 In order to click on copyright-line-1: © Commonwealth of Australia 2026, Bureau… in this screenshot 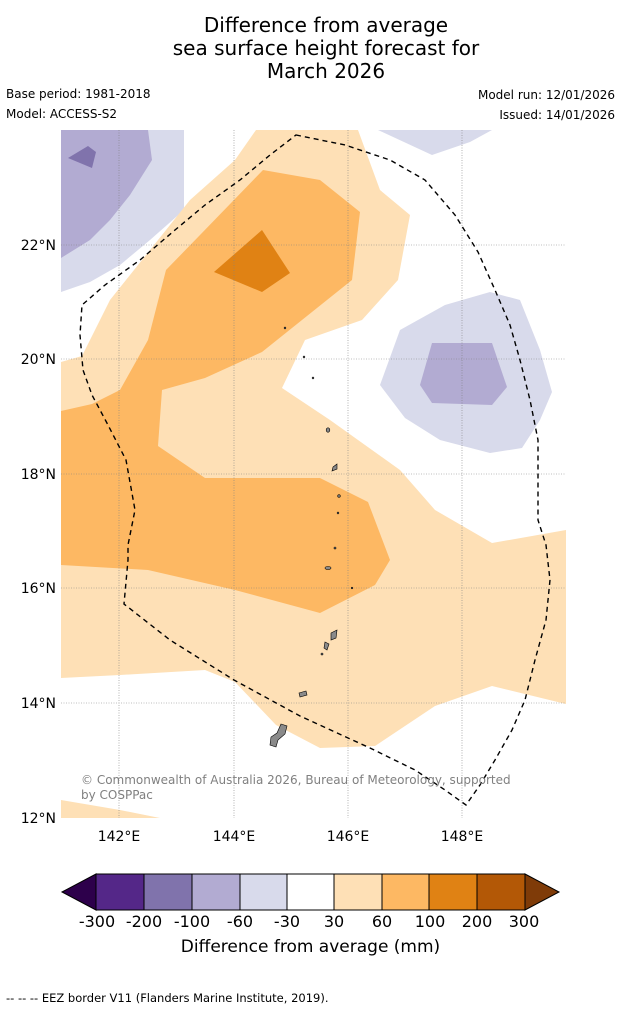, I will do `click(296, 780)`.